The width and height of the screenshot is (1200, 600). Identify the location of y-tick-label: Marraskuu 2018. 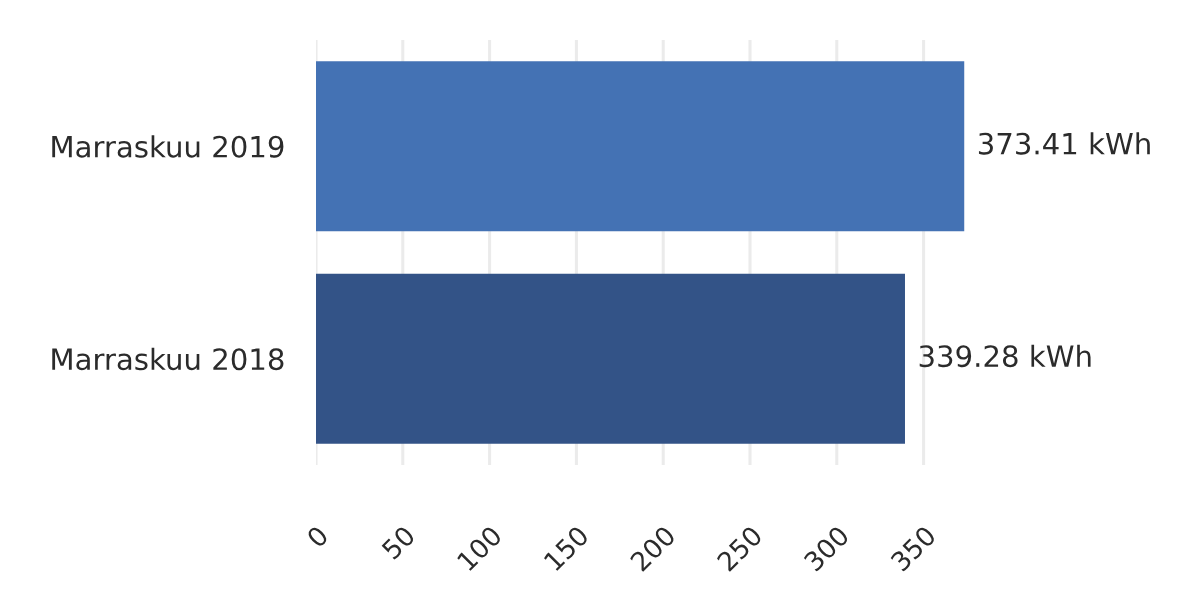
(168, 359).